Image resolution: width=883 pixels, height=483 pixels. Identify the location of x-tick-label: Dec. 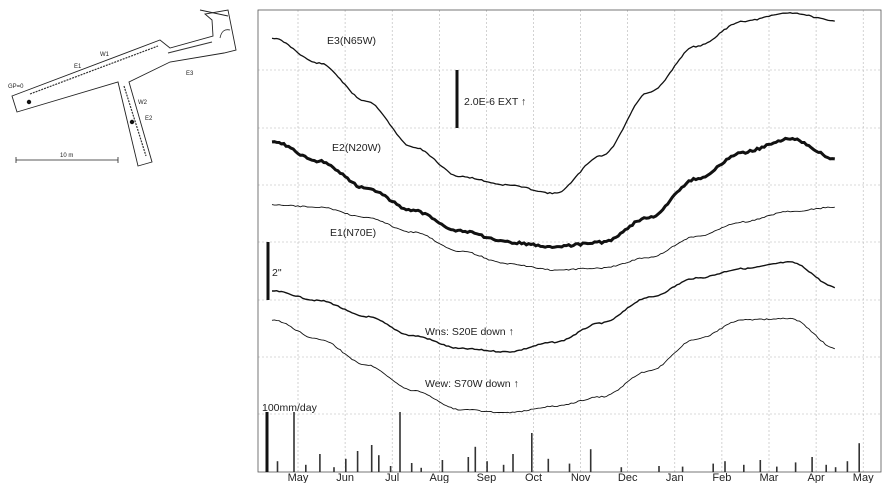
(628, 477).